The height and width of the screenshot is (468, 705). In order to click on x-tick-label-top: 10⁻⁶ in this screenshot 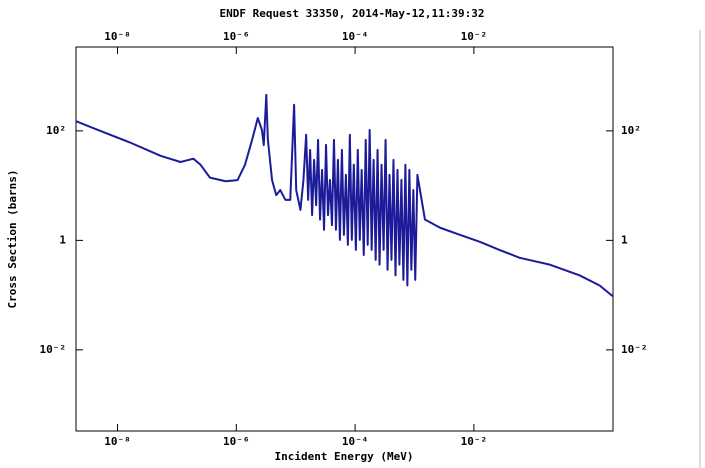, I will do `click(236, 36)`.